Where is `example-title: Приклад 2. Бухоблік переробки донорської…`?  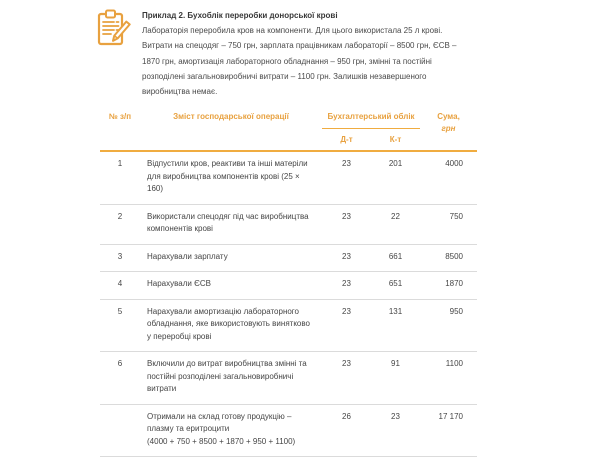 example-title: Приклад 2. Бухоблік переробки донорської… is located at coordinates (240, 15).